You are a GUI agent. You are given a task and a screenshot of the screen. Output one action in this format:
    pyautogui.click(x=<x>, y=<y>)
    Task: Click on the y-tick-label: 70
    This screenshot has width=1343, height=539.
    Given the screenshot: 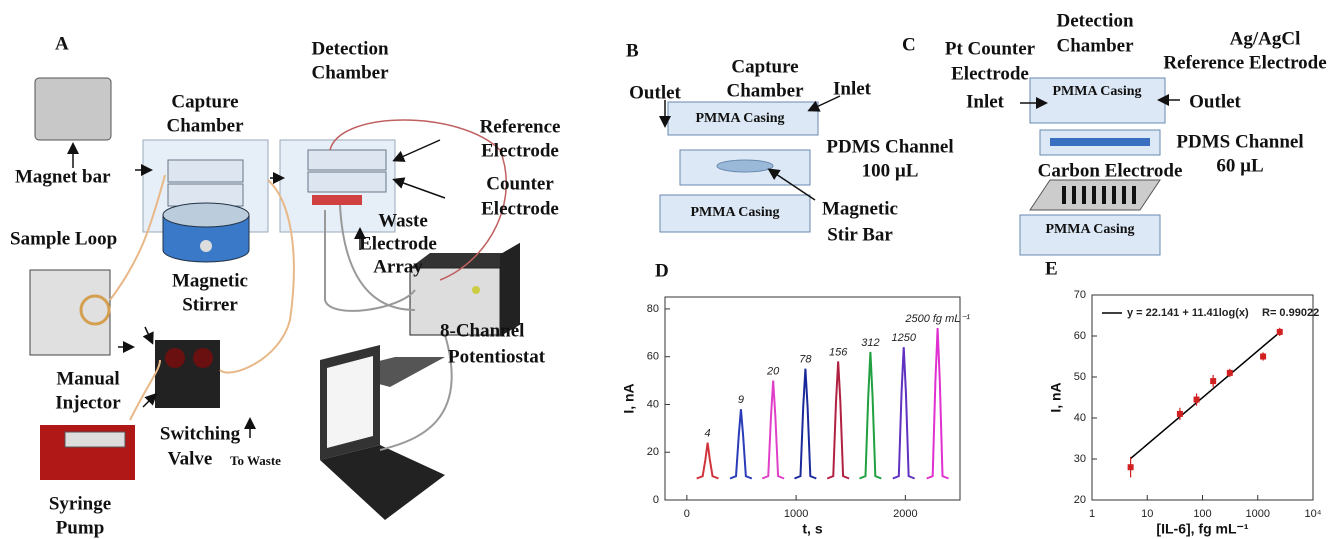 What is the action you would take?
    pyautogui.click(x=1080, y=295)
    